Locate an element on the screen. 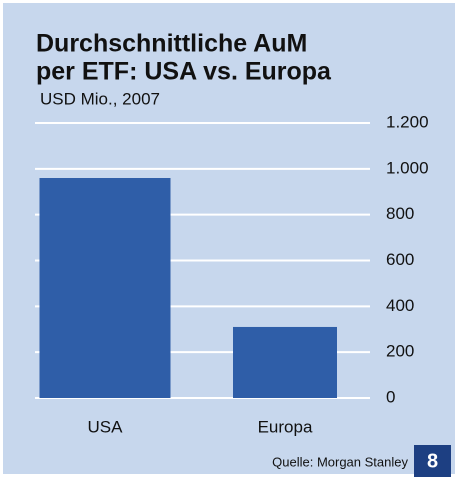 This screenshot has width=458, height=477. y-tick-label: 1.000 is located at coordinates (407, 167).